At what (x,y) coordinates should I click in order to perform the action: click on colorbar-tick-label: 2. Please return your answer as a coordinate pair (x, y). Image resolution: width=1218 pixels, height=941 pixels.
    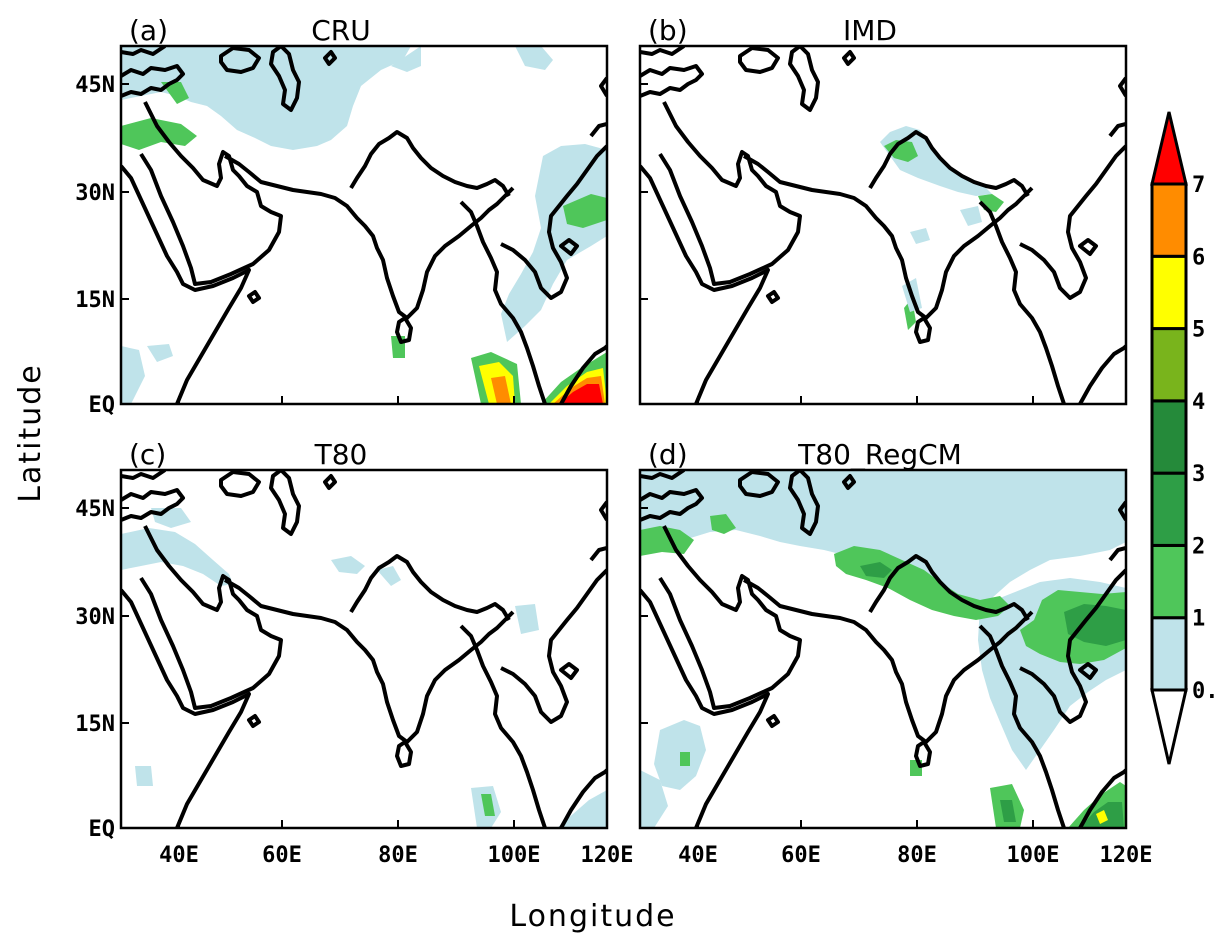
    Looking at the image, I should click on (1198, 546).